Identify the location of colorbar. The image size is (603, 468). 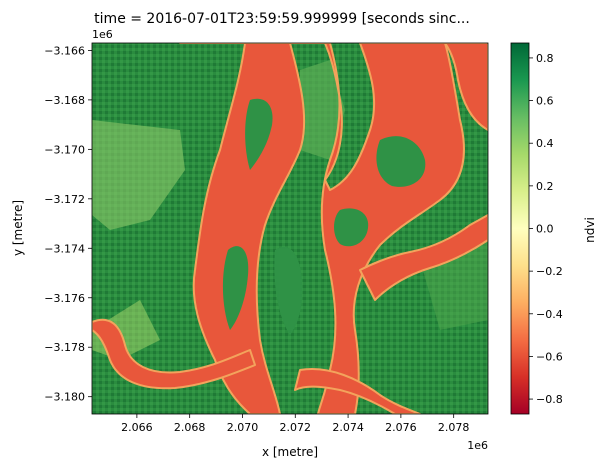
(520, 228).